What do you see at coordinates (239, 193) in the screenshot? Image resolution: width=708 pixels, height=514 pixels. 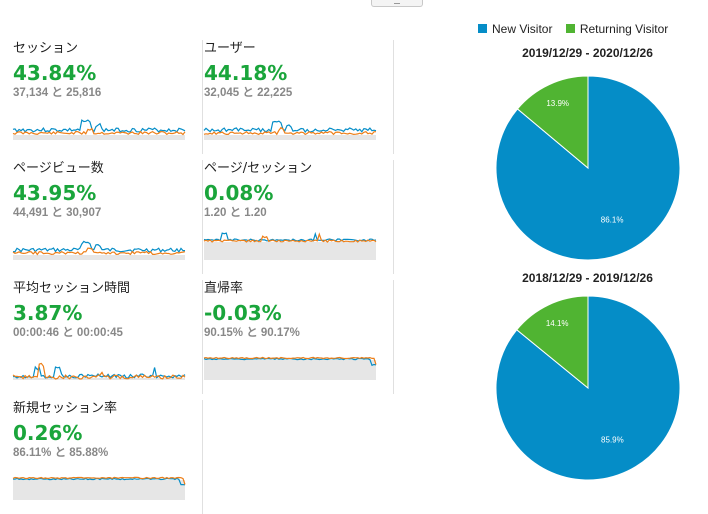 I see `metric-value: 0.08%` at bounding box center [239, 193].